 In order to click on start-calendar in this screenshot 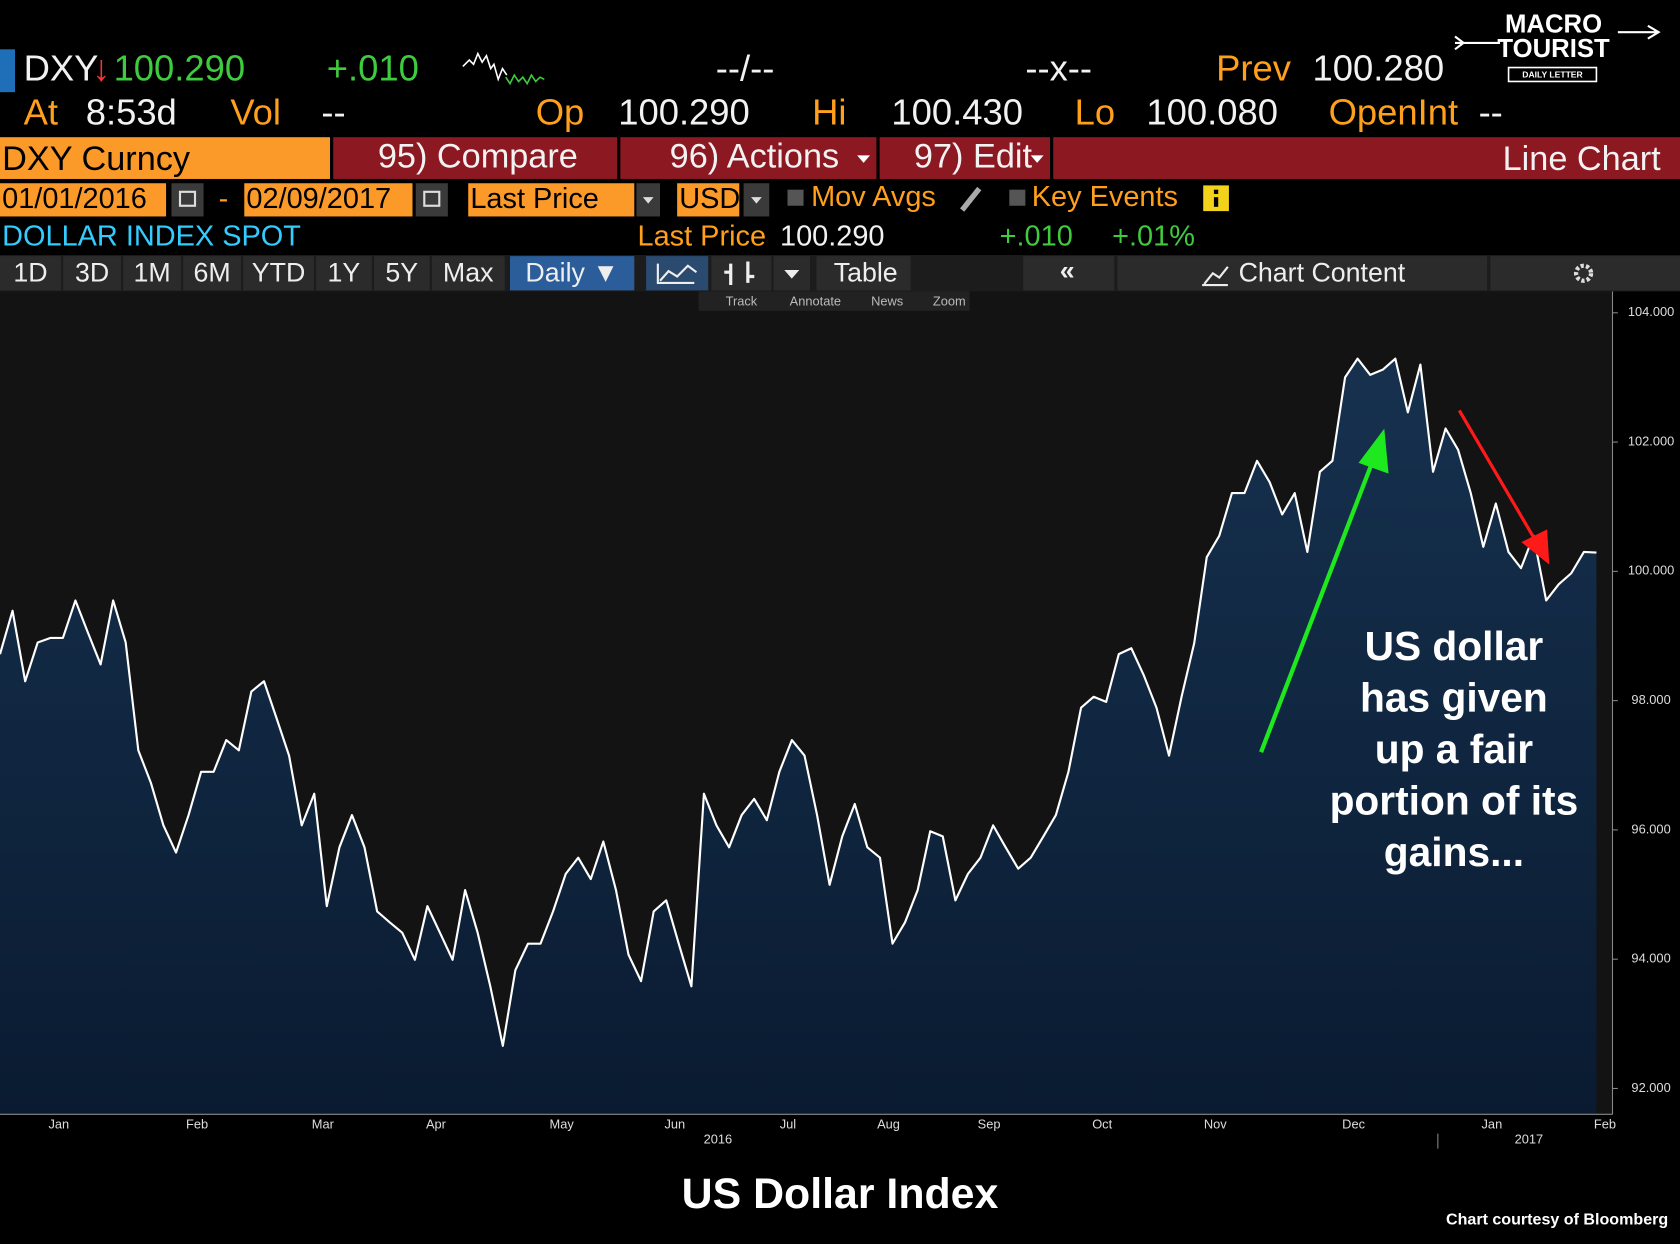, I will do `click(187, 200)`.